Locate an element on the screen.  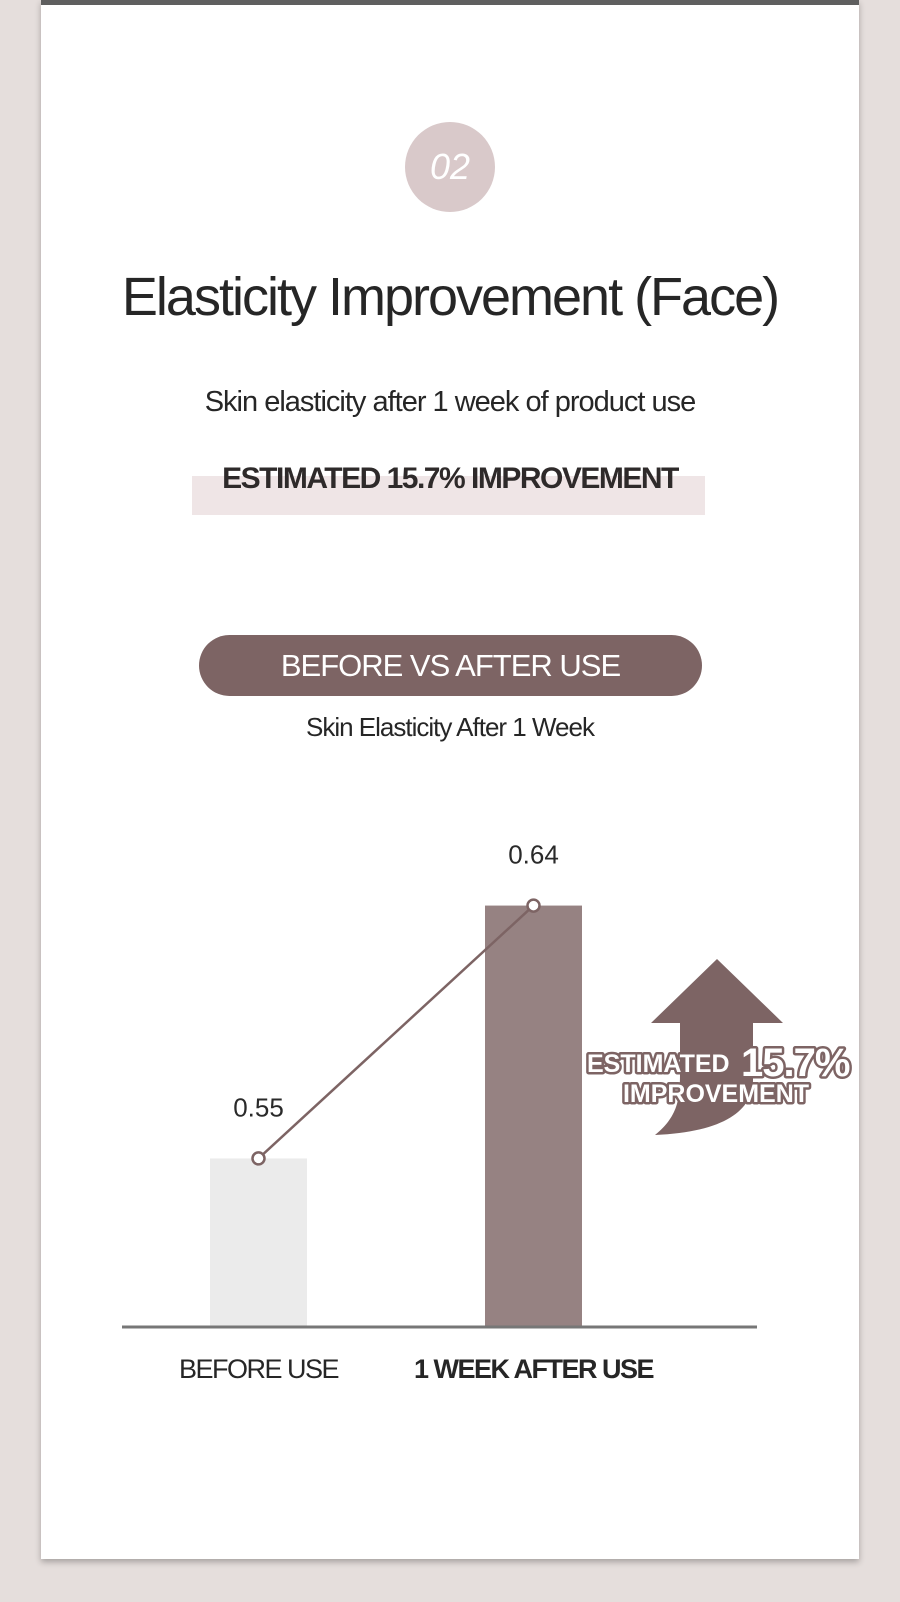
section-number-badge: 02 is located at coordinates (450, 167).